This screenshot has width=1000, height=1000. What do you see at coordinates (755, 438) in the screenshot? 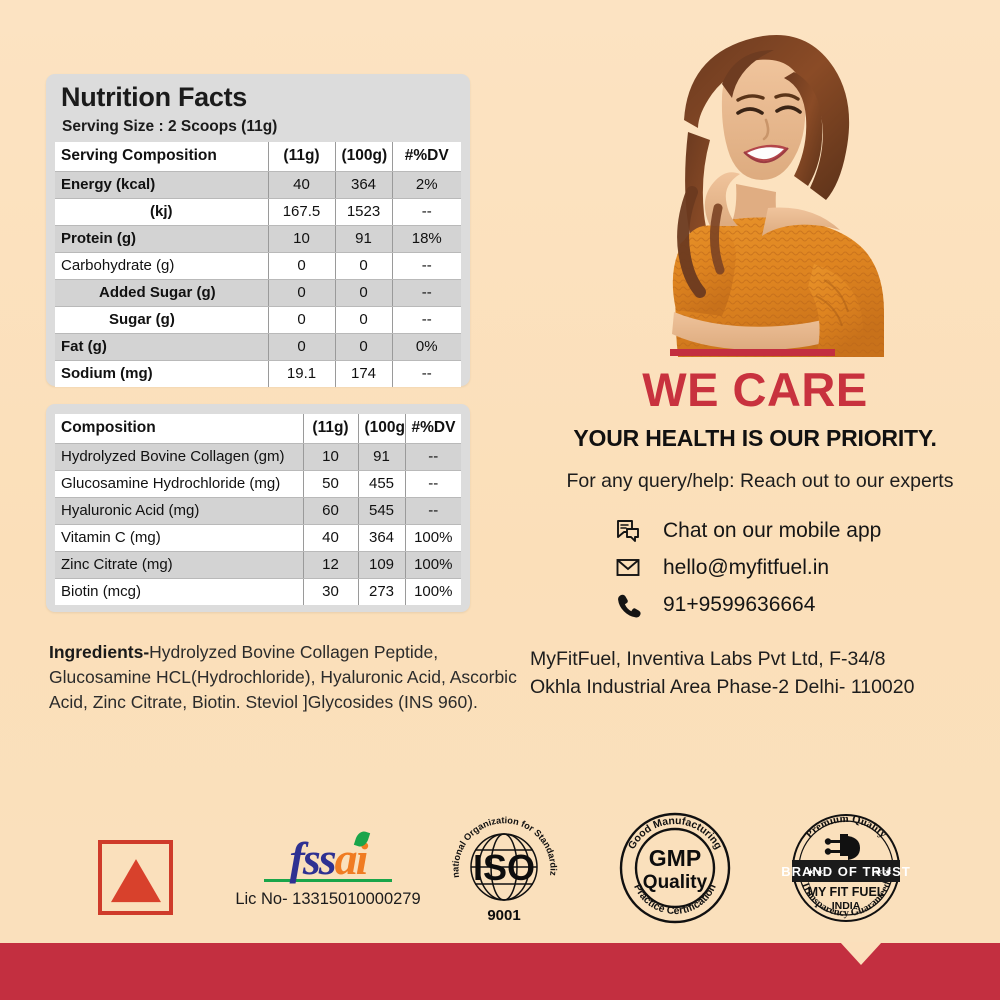
I see `priority-subhead: YOUR HEALTH IS OUR PRIORITY.` at bounding box center [755, 438].